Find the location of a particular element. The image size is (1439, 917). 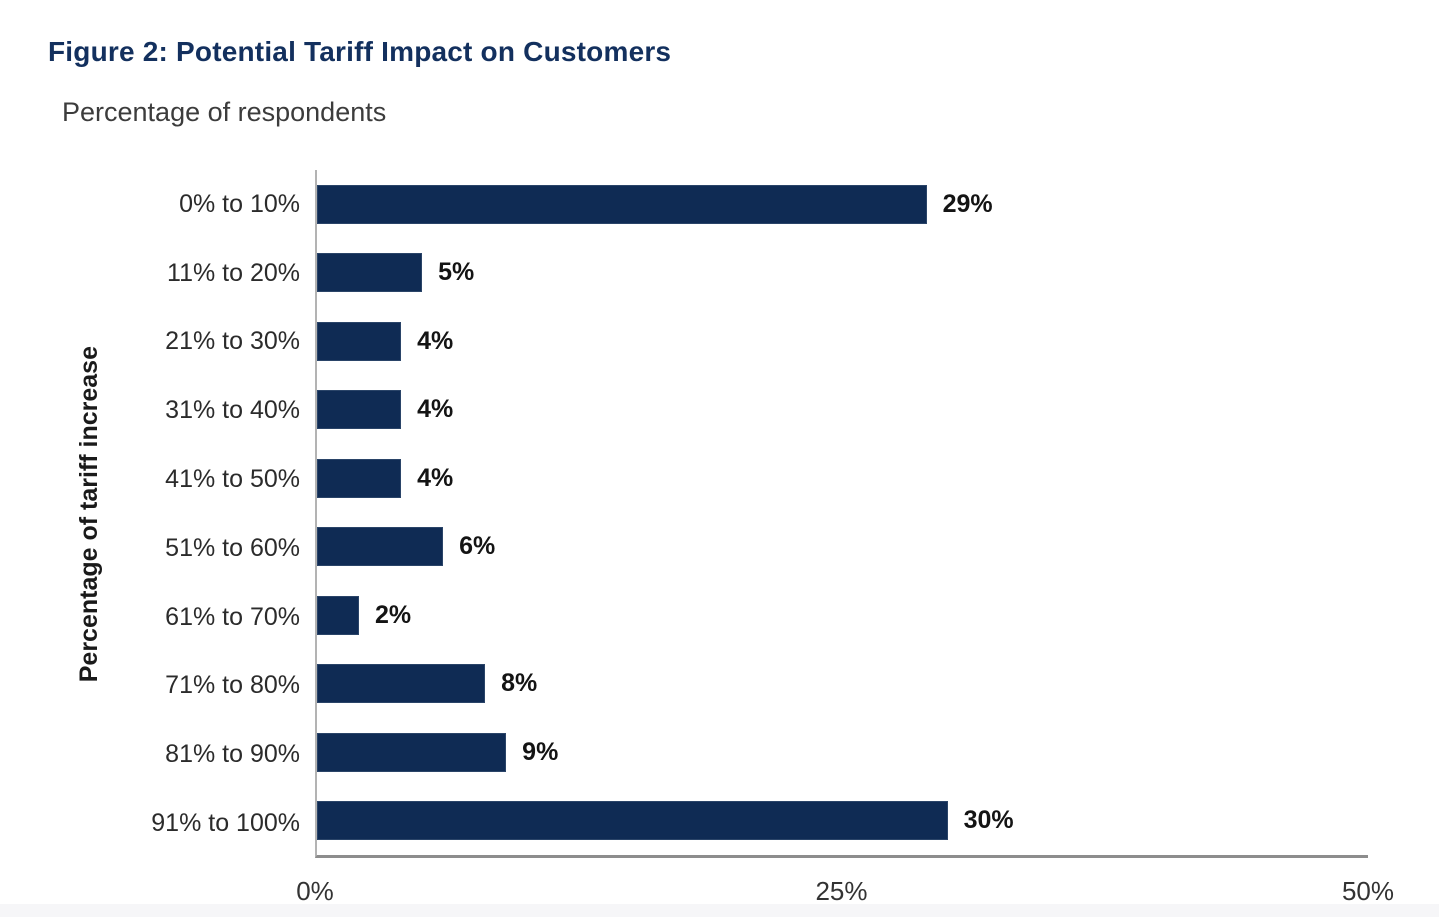

category-label: 21% to 30% is located at coordinates (232, 341).